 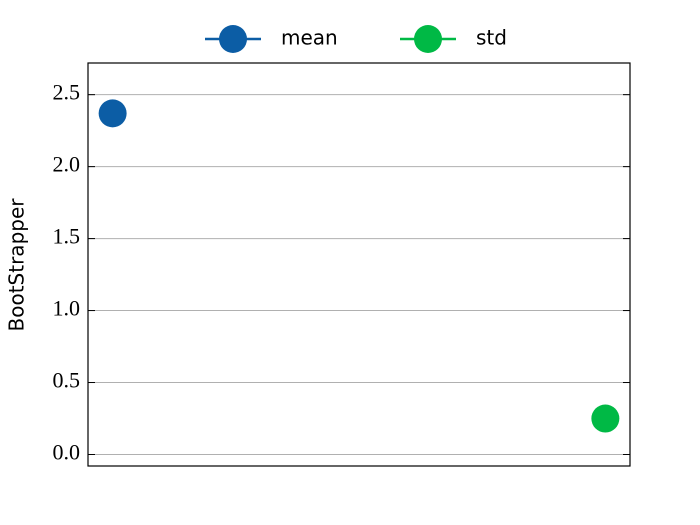 What do you see at coordinates (17, 265) in the screenshot?
I see `y-axis-label: BootStrapper` at bounding box center [17, 265].